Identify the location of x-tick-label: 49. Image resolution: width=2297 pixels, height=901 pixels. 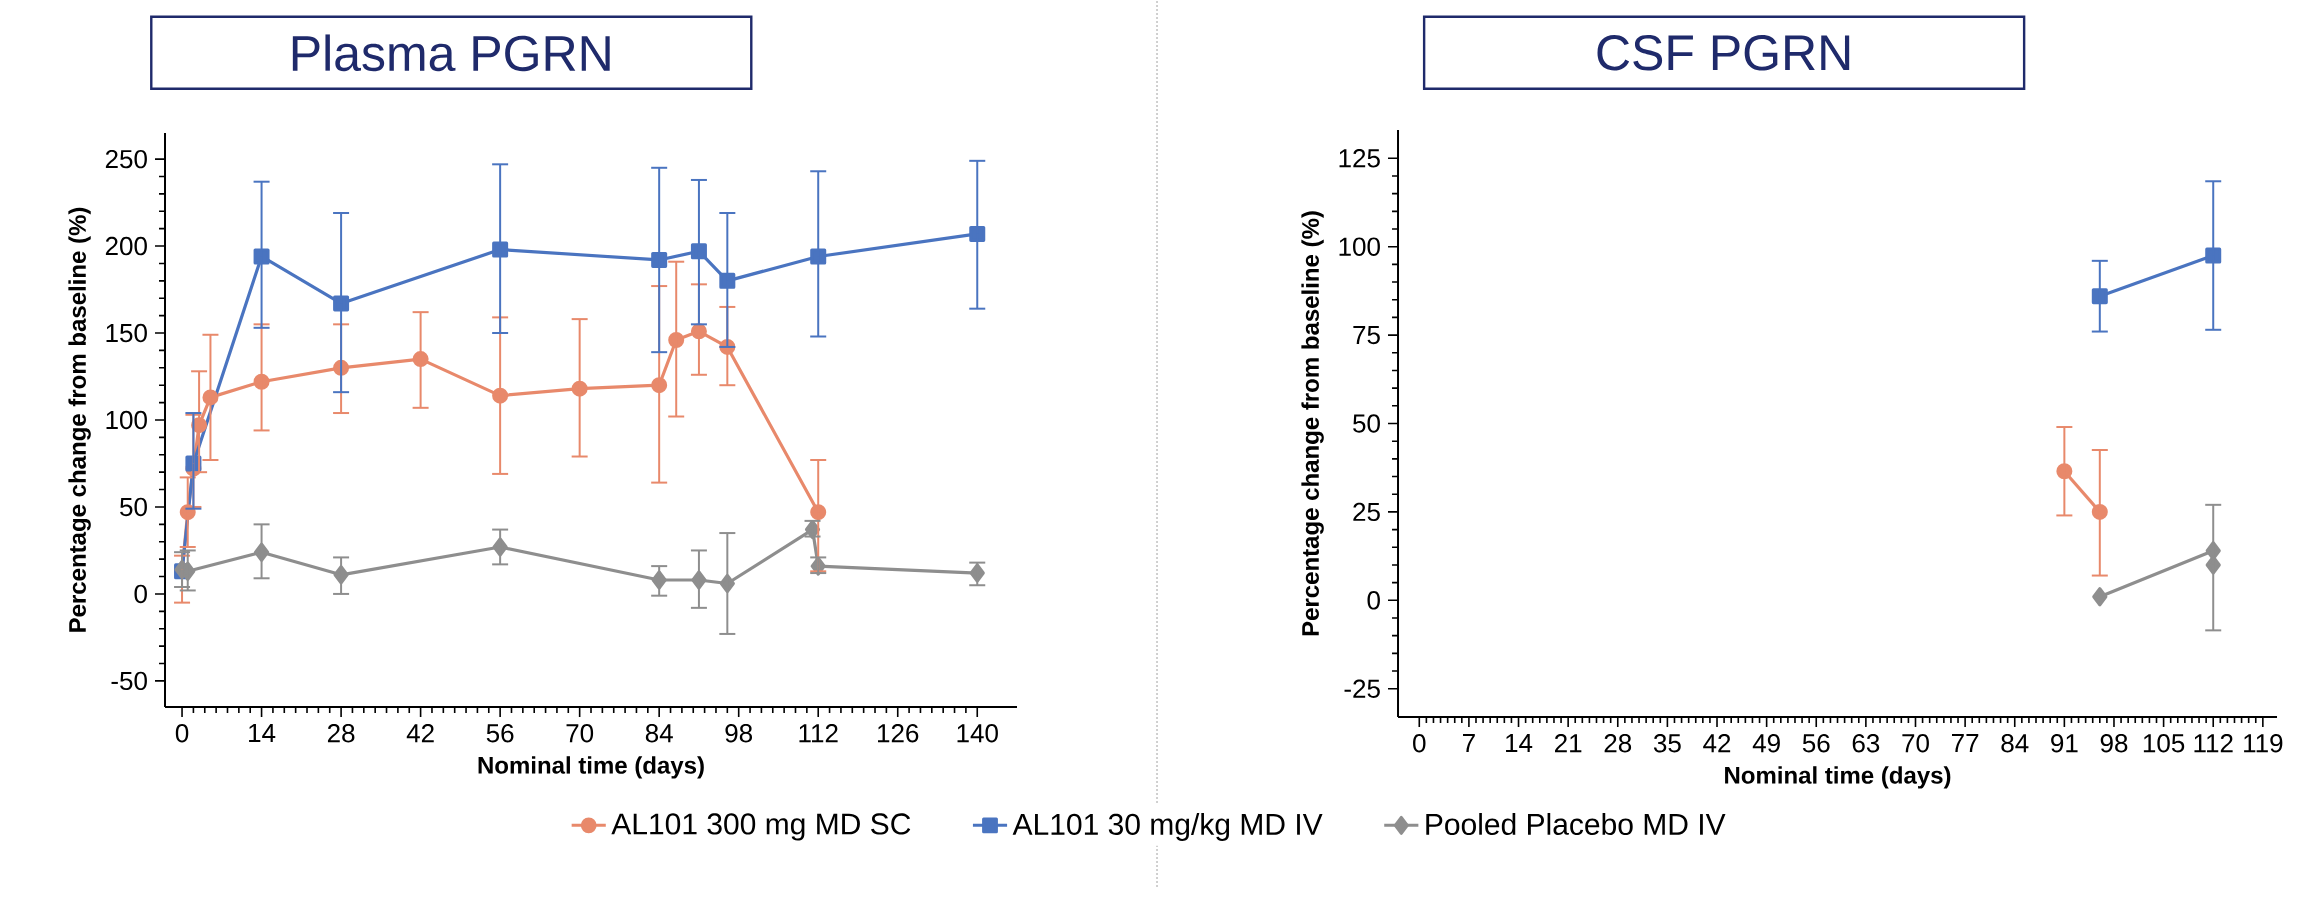
(1766, 743).